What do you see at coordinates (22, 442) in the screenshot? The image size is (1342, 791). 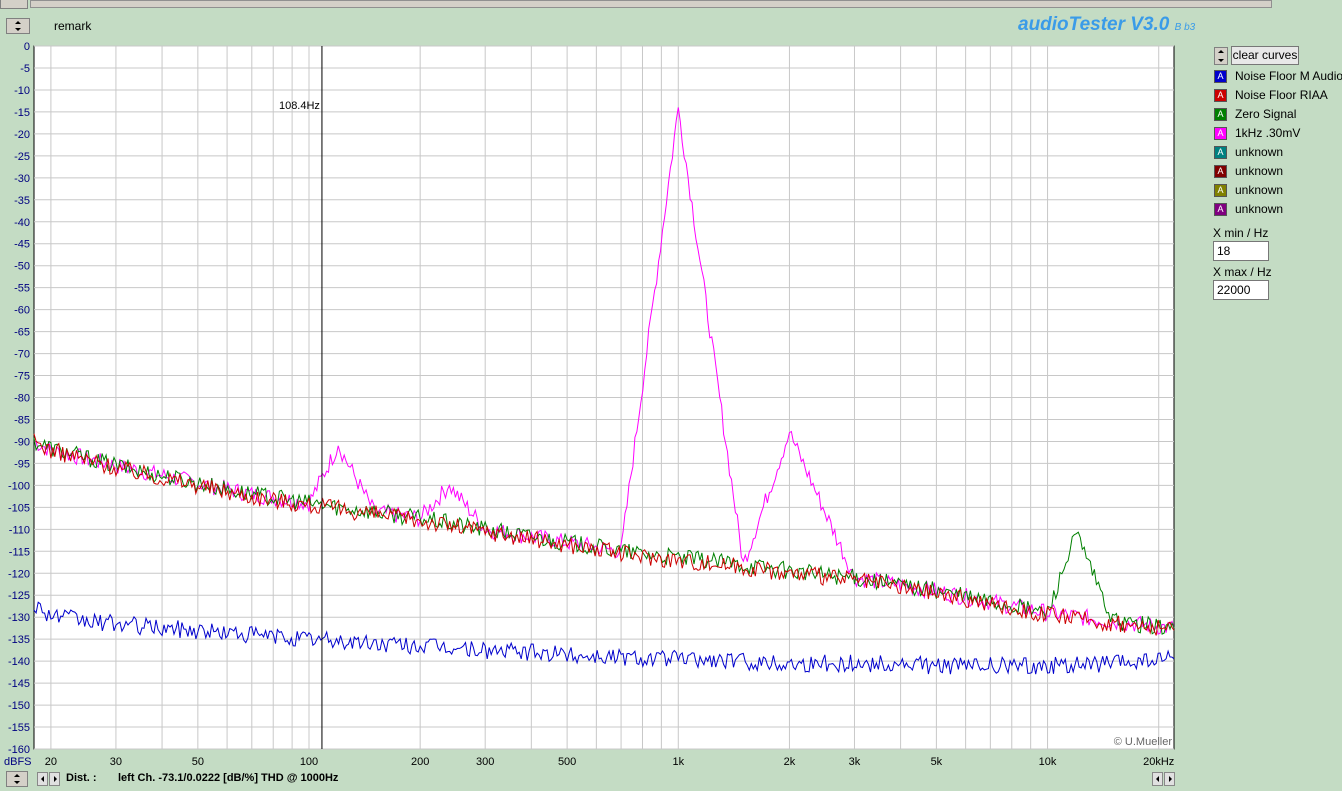 I see `y-tick-label: -90` at bounding box center [22, 442].